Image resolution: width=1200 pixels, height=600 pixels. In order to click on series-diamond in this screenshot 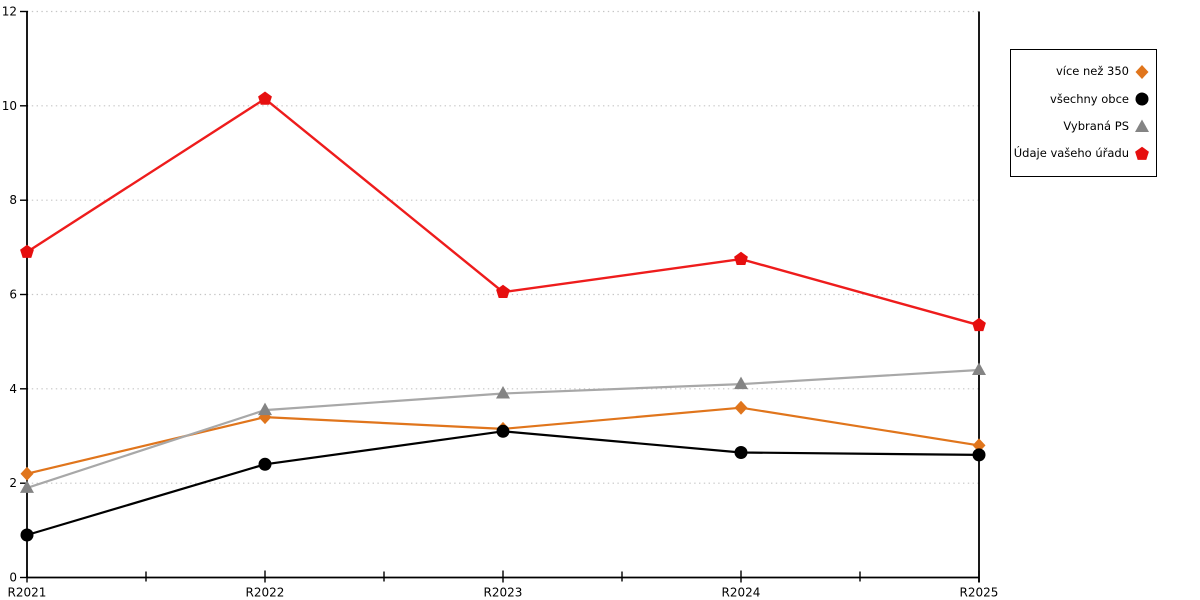, I will do `click(503, 440)`.